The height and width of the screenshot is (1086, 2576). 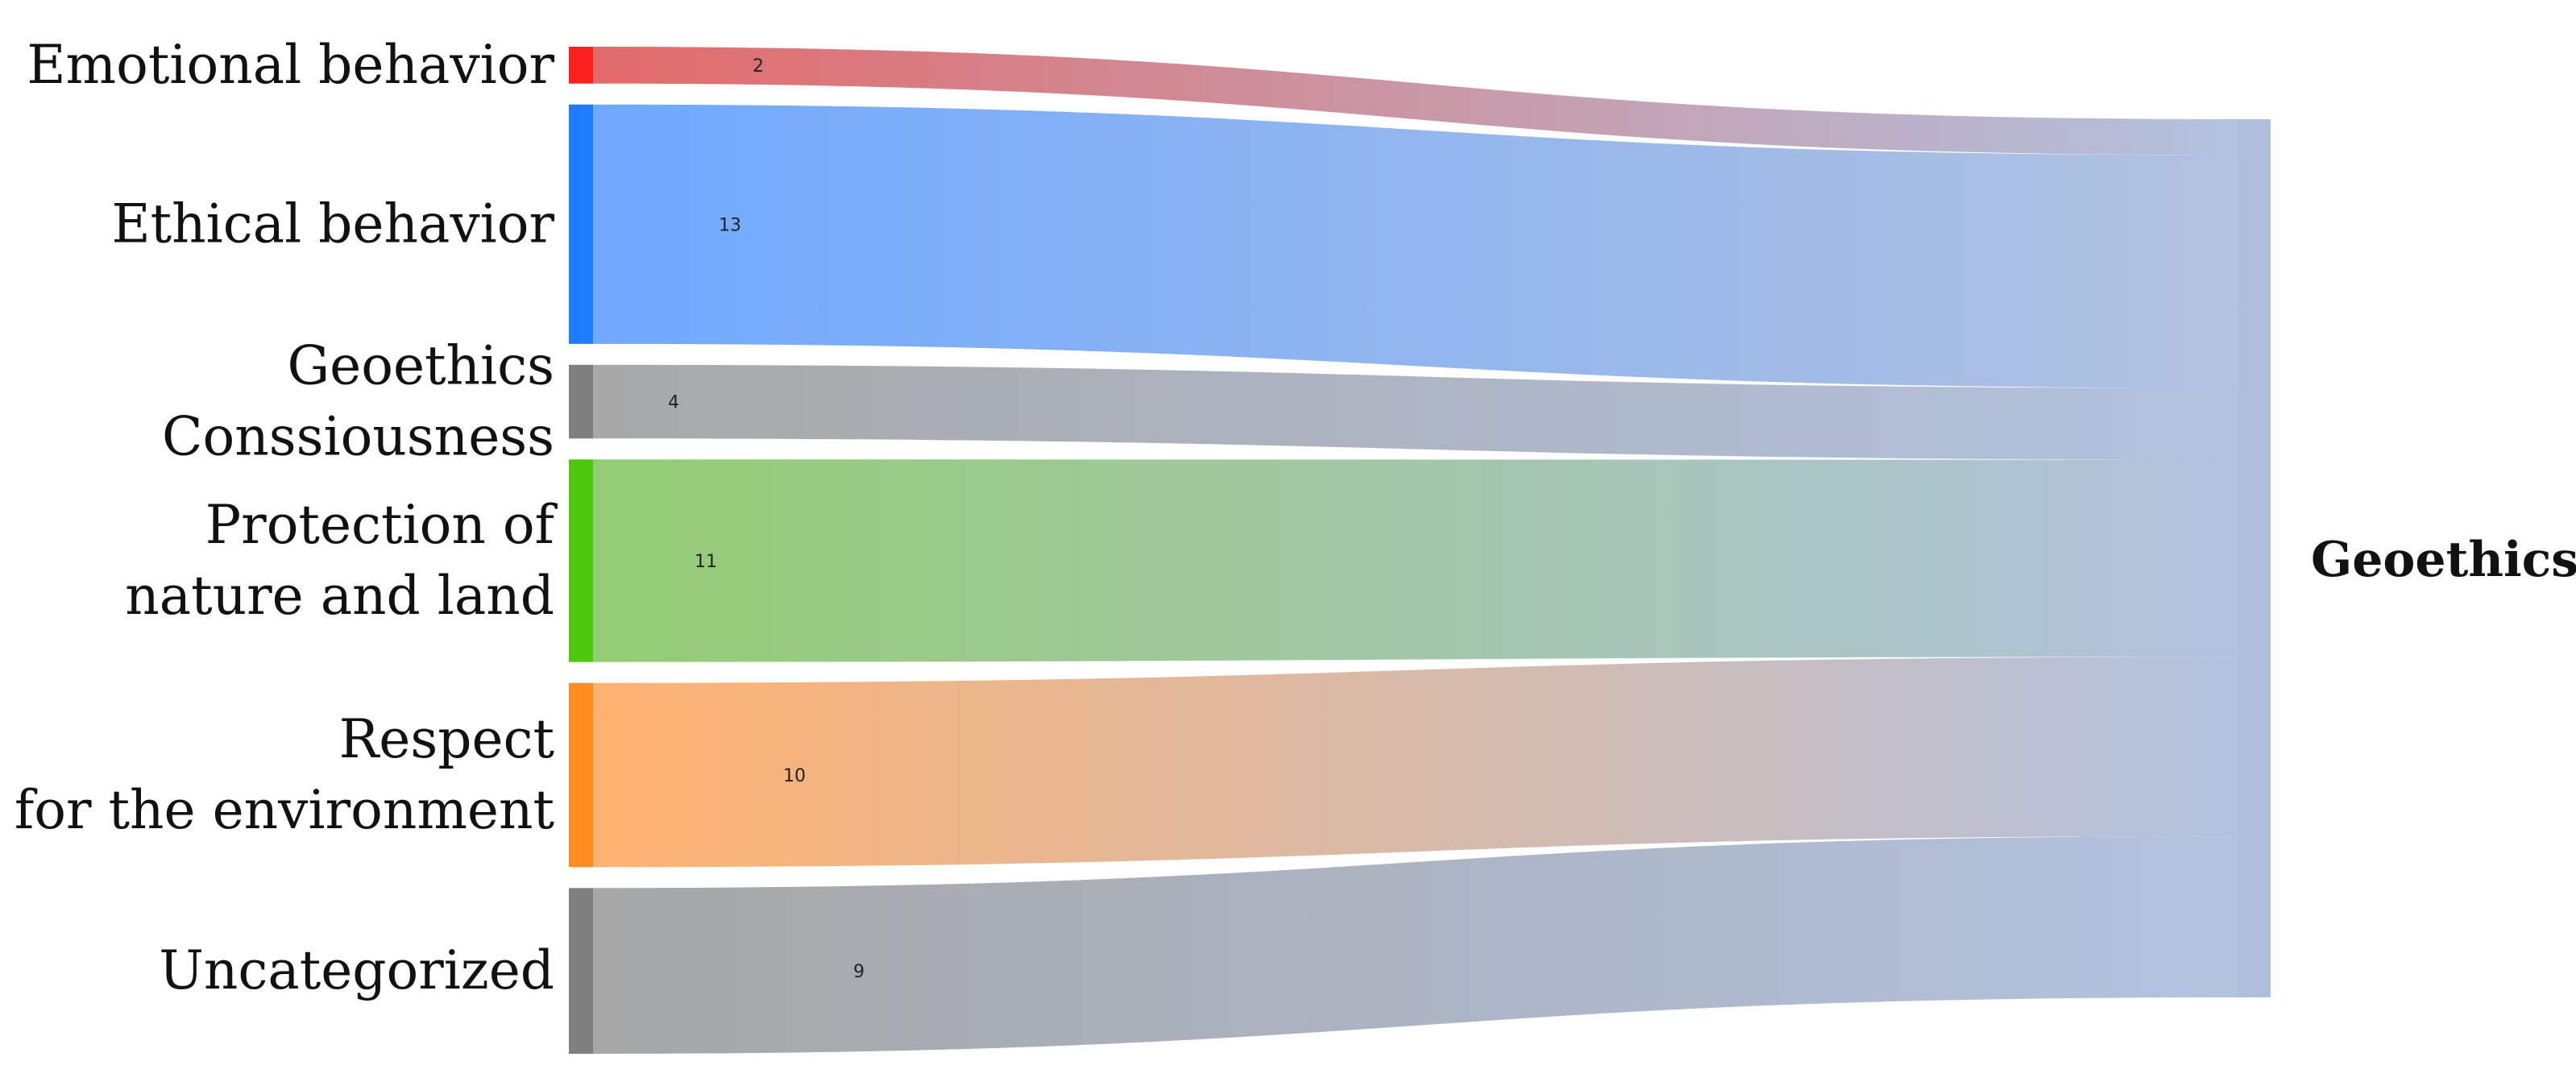 I want to click on node-uncategorized, so click(x=581, y=971).